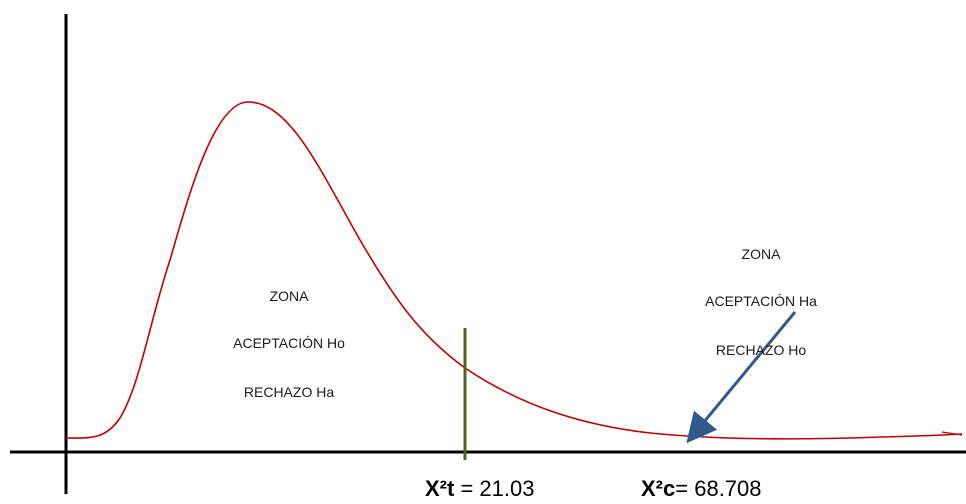  I want to click on zone-left-line1: ZONA, so click(289, 296).